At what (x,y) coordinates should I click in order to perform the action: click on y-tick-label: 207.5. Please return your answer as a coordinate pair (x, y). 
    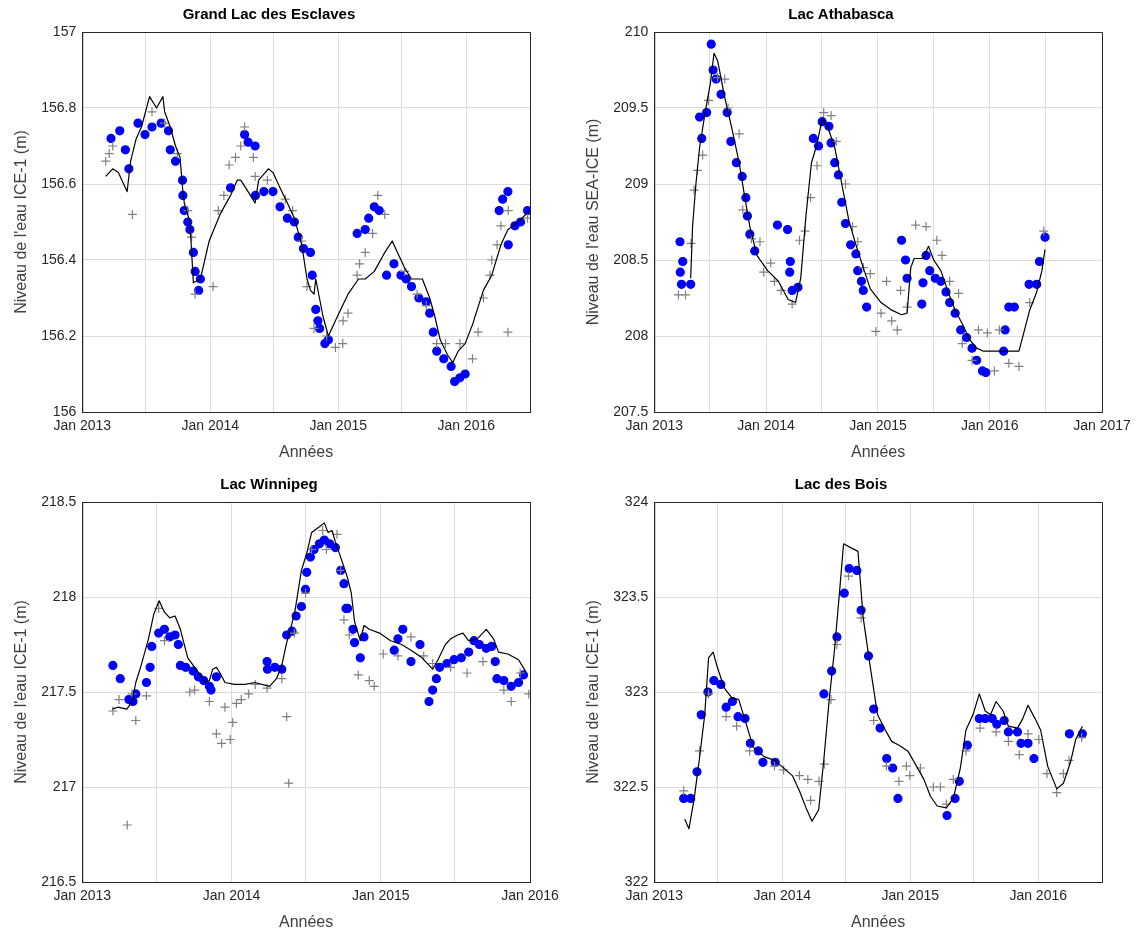
    Looking at the image, I should click on (631, 410).